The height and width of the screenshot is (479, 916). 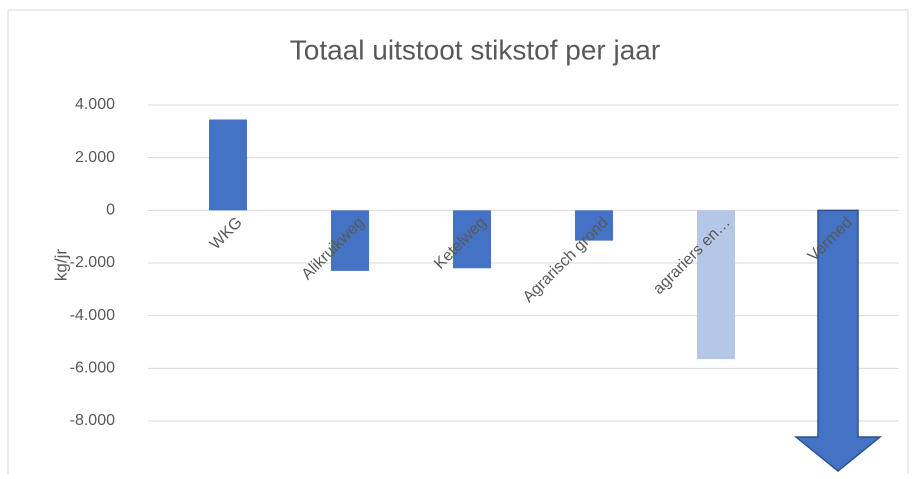 I want to click on y-tick-label: -6.000, so click(x=92, y=368).